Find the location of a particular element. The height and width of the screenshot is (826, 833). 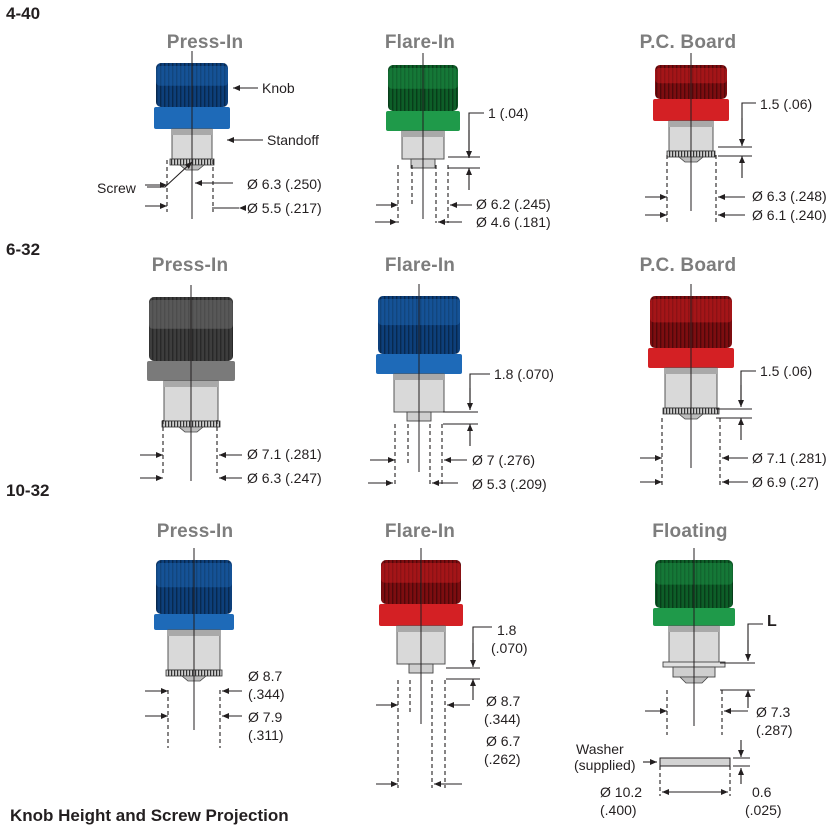

dim-10-32-flare-in-inner: Ø 6.7 is located at coordinates (503, 741).